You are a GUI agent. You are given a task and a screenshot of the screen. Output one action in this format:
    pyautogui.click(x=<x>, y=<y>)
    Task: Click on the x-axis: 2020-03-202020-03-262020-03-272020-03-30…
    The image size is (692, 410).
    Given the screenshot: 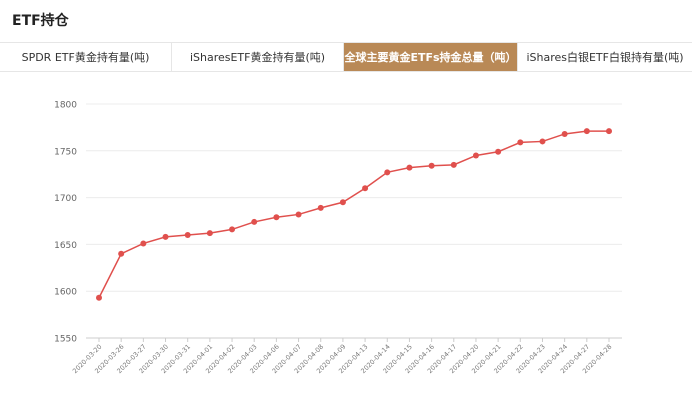 What is the action you would take?
    pyautogui.click(x=342, y=356)
    